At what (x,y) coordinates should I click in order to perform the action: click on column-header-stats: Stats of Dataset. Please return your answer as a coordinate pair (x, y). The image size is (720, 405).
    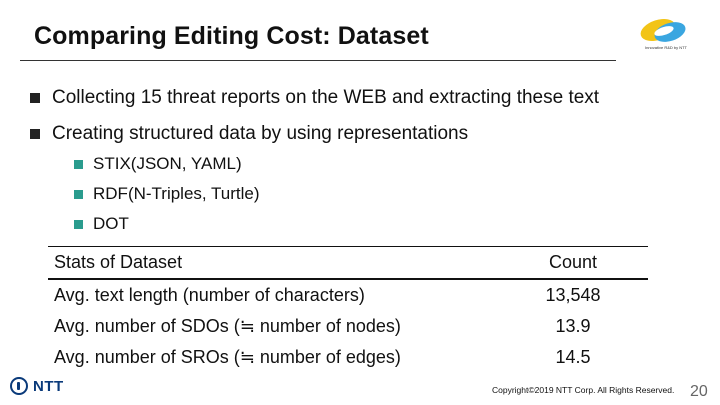
    Looking at the image, I should click on (263, 263).